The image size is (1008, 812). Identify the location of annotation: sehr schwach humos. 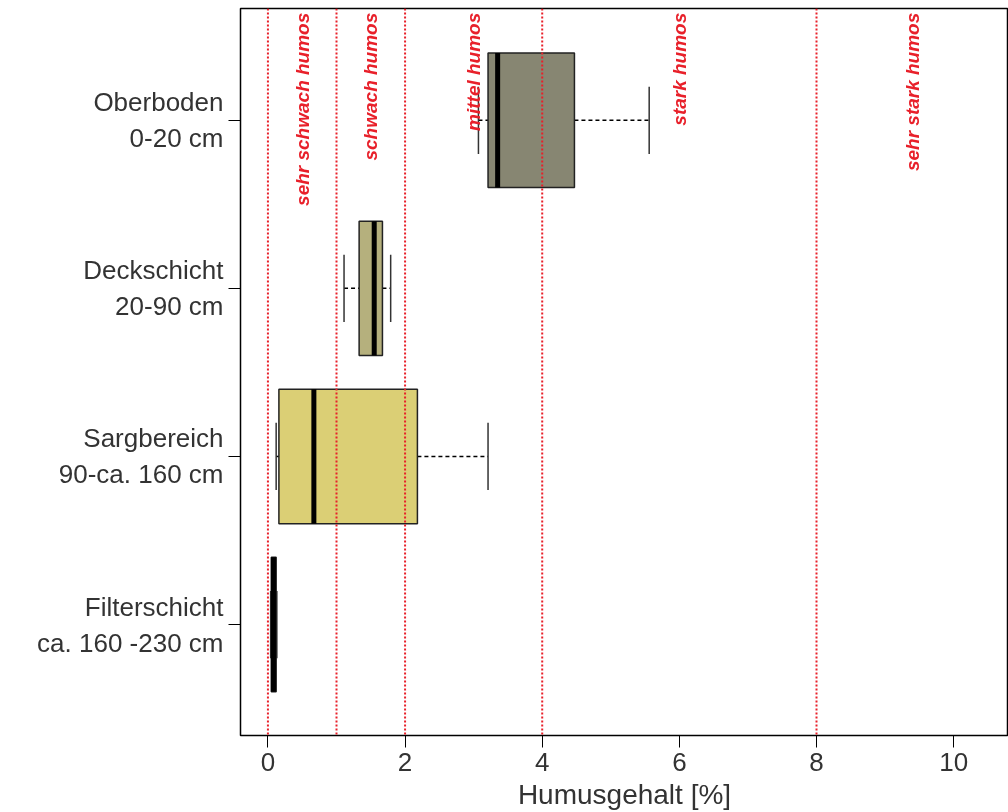
(302, 109).